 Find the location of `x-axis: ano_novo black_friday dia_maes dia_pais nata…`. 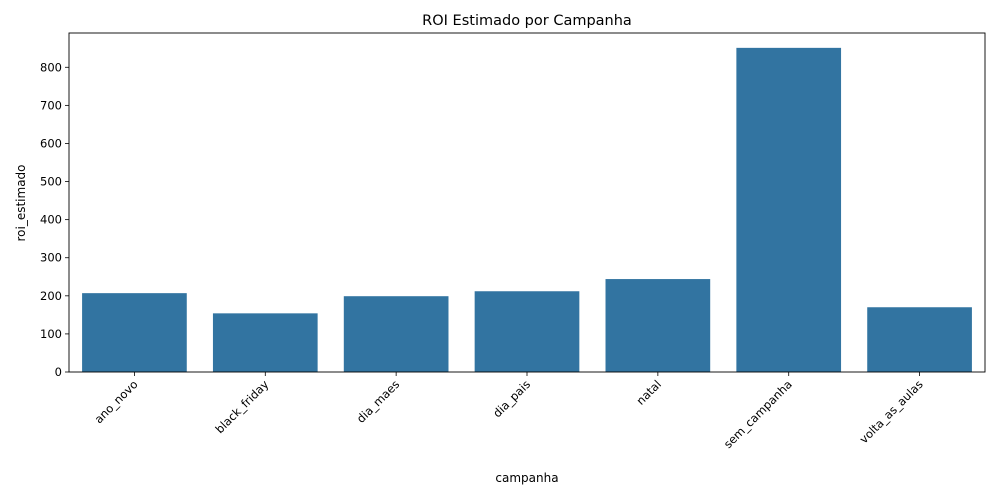

x-axis: ano_novo black_friday dia_maes dia_pais nata… is located at coordinates (509, 411).